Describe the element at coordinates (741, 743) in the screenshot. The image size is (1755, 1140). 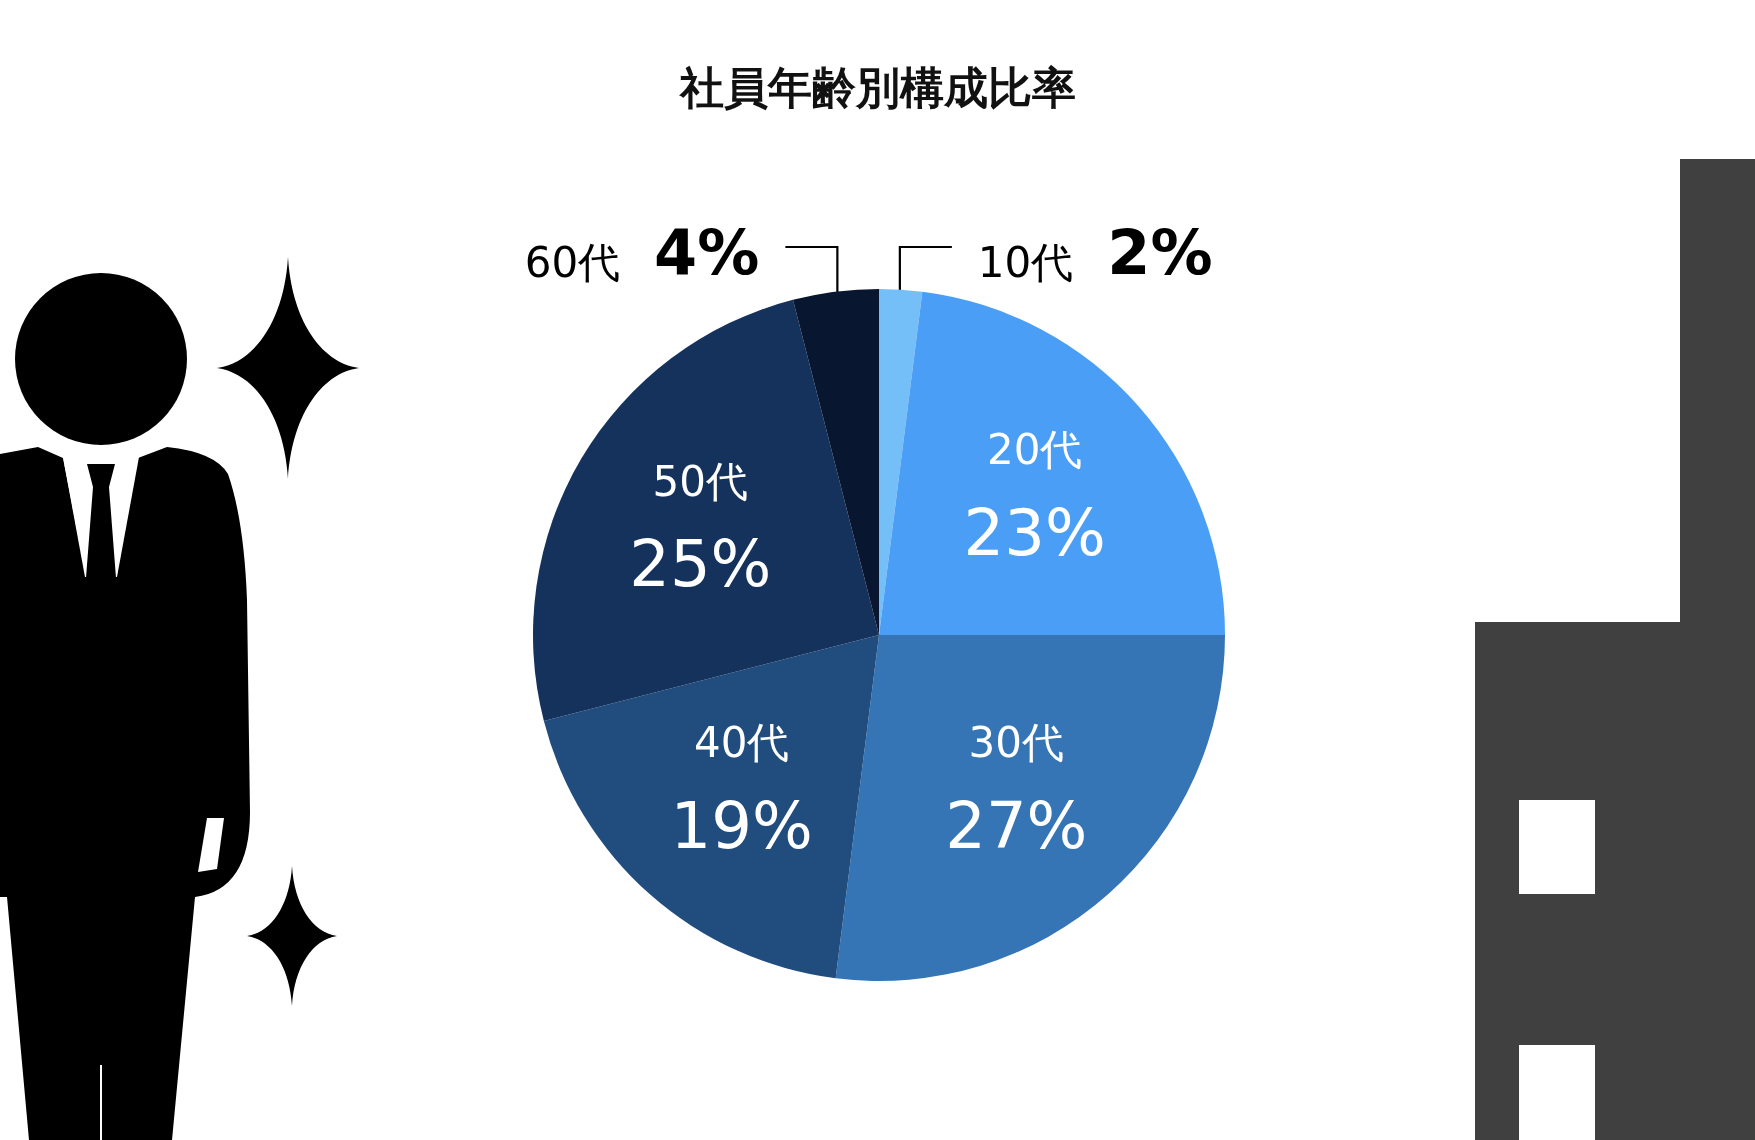
I see `slice-label: 40代` at that location.